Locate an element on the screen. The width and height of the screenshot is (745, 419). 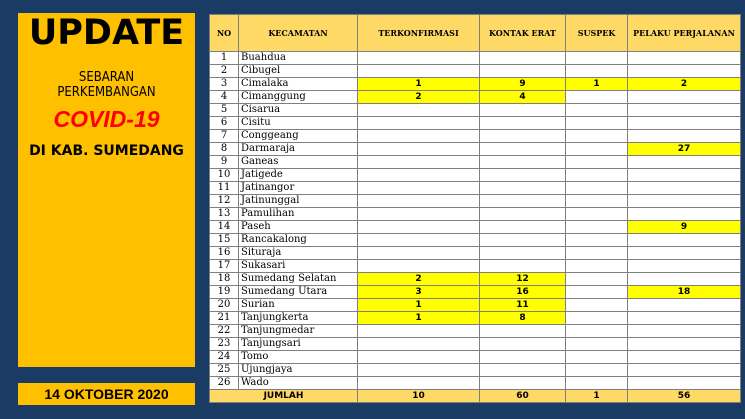
cell-kontak-erat: 9 is located at coordinates (522, 84).